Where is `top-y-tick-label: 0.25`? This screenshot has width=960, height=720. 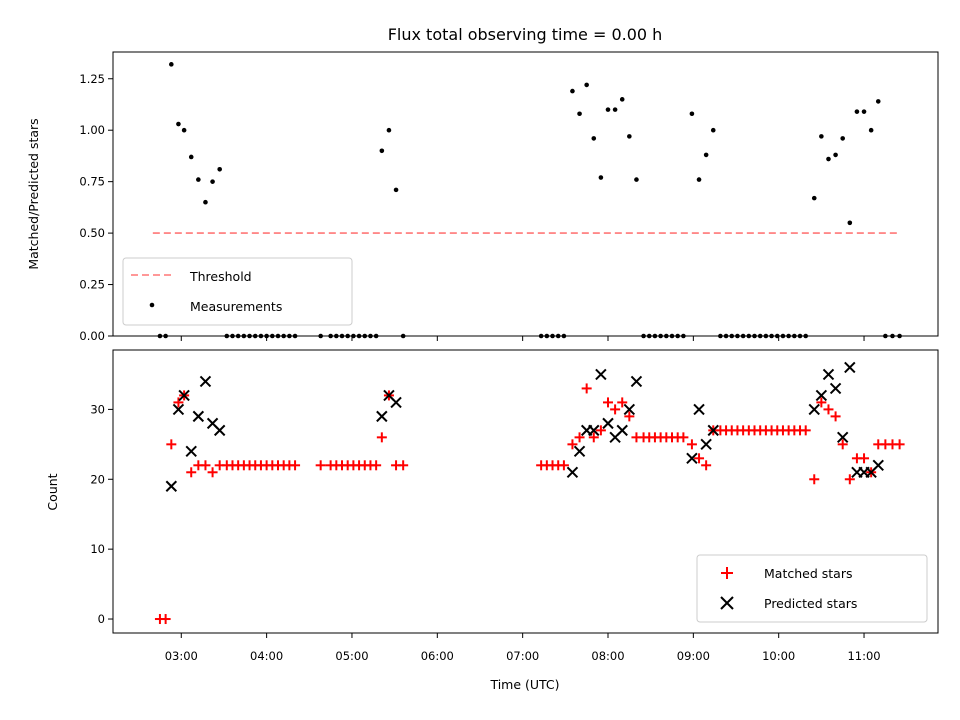 top-y-tick-label: 0.25 is located at coordinates (92, 285).